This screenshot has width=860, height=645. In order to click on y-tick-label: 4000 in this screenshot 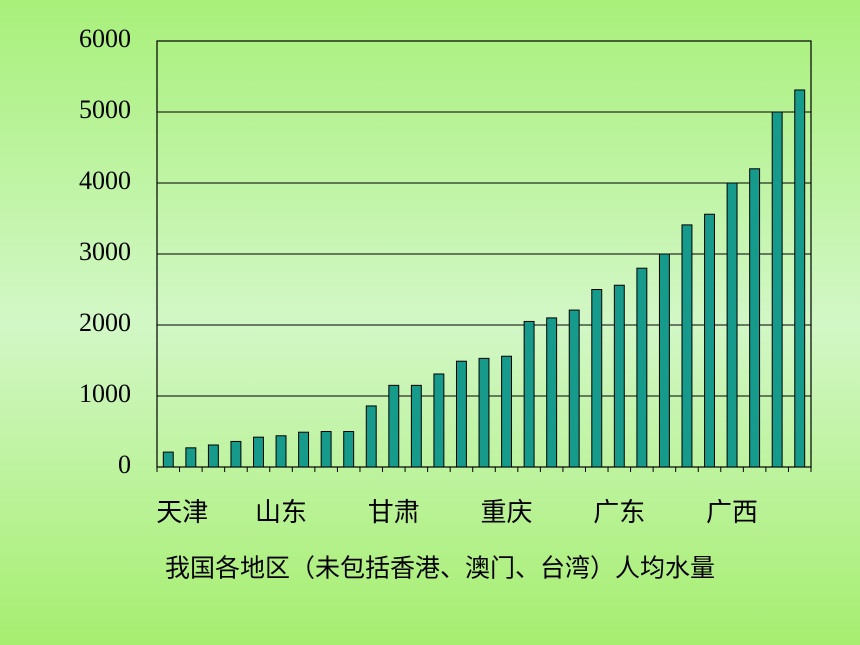, I will do `click(105, 180)`.